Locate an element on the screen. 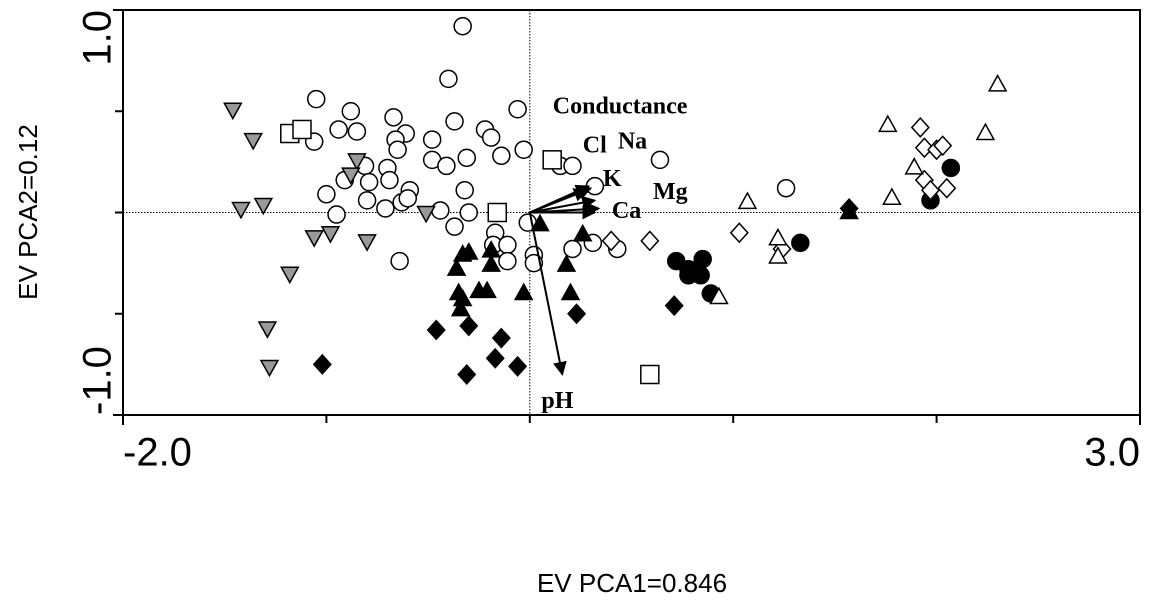 The height and width of the screenshot is (602, 1149). y-tick-label: 1.0 is located at coordinates (98, 38).